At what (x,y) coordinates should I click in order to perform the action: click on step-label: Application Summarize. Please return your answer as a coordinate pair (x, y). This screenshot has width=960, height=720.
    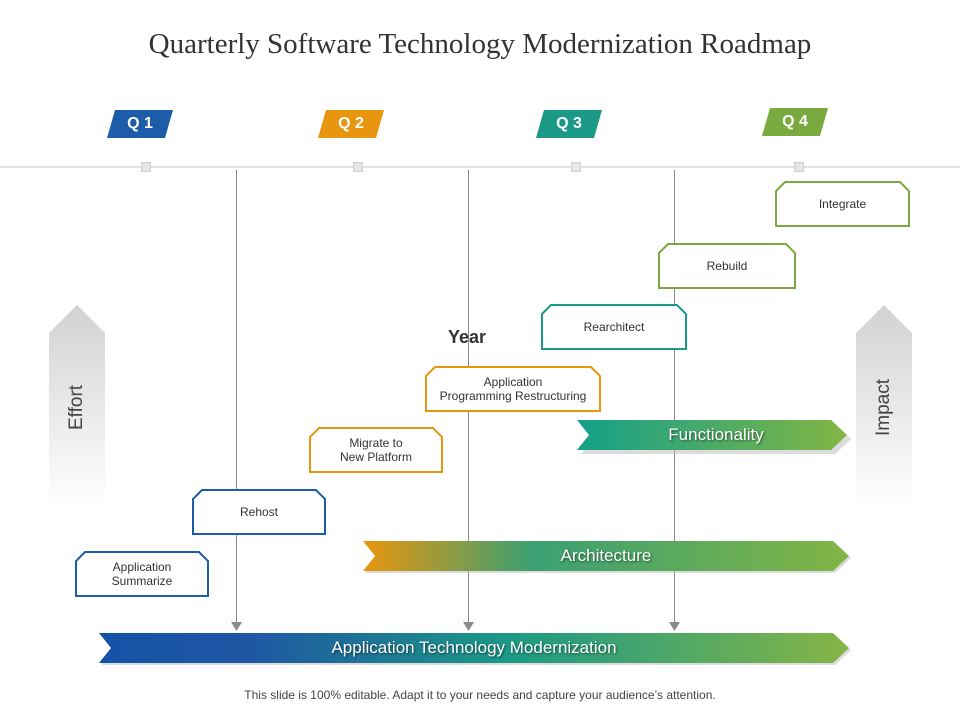
    Looking at the image, I should click on (142, 574).